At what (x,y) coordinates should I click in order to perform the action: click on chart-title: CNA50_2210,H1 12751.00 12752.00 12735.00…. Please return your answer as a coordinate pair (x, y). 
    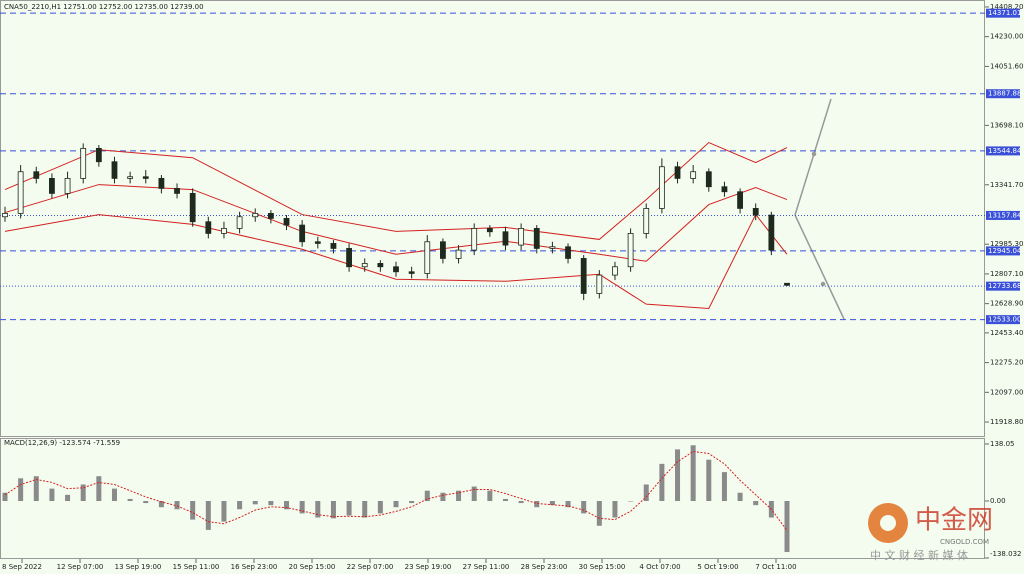
    Looking at the image, I should click on (104, 7).